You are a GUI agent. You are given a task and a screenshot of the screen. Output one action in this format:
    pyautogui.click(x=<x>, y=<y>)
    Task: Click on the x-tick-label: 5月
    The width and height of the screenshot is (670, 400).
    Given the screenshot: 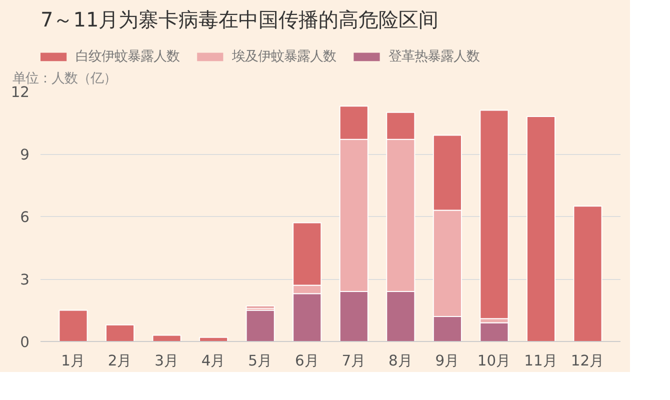 What is the action you would take?
    pyautogui.click(x=260, y=361)
    